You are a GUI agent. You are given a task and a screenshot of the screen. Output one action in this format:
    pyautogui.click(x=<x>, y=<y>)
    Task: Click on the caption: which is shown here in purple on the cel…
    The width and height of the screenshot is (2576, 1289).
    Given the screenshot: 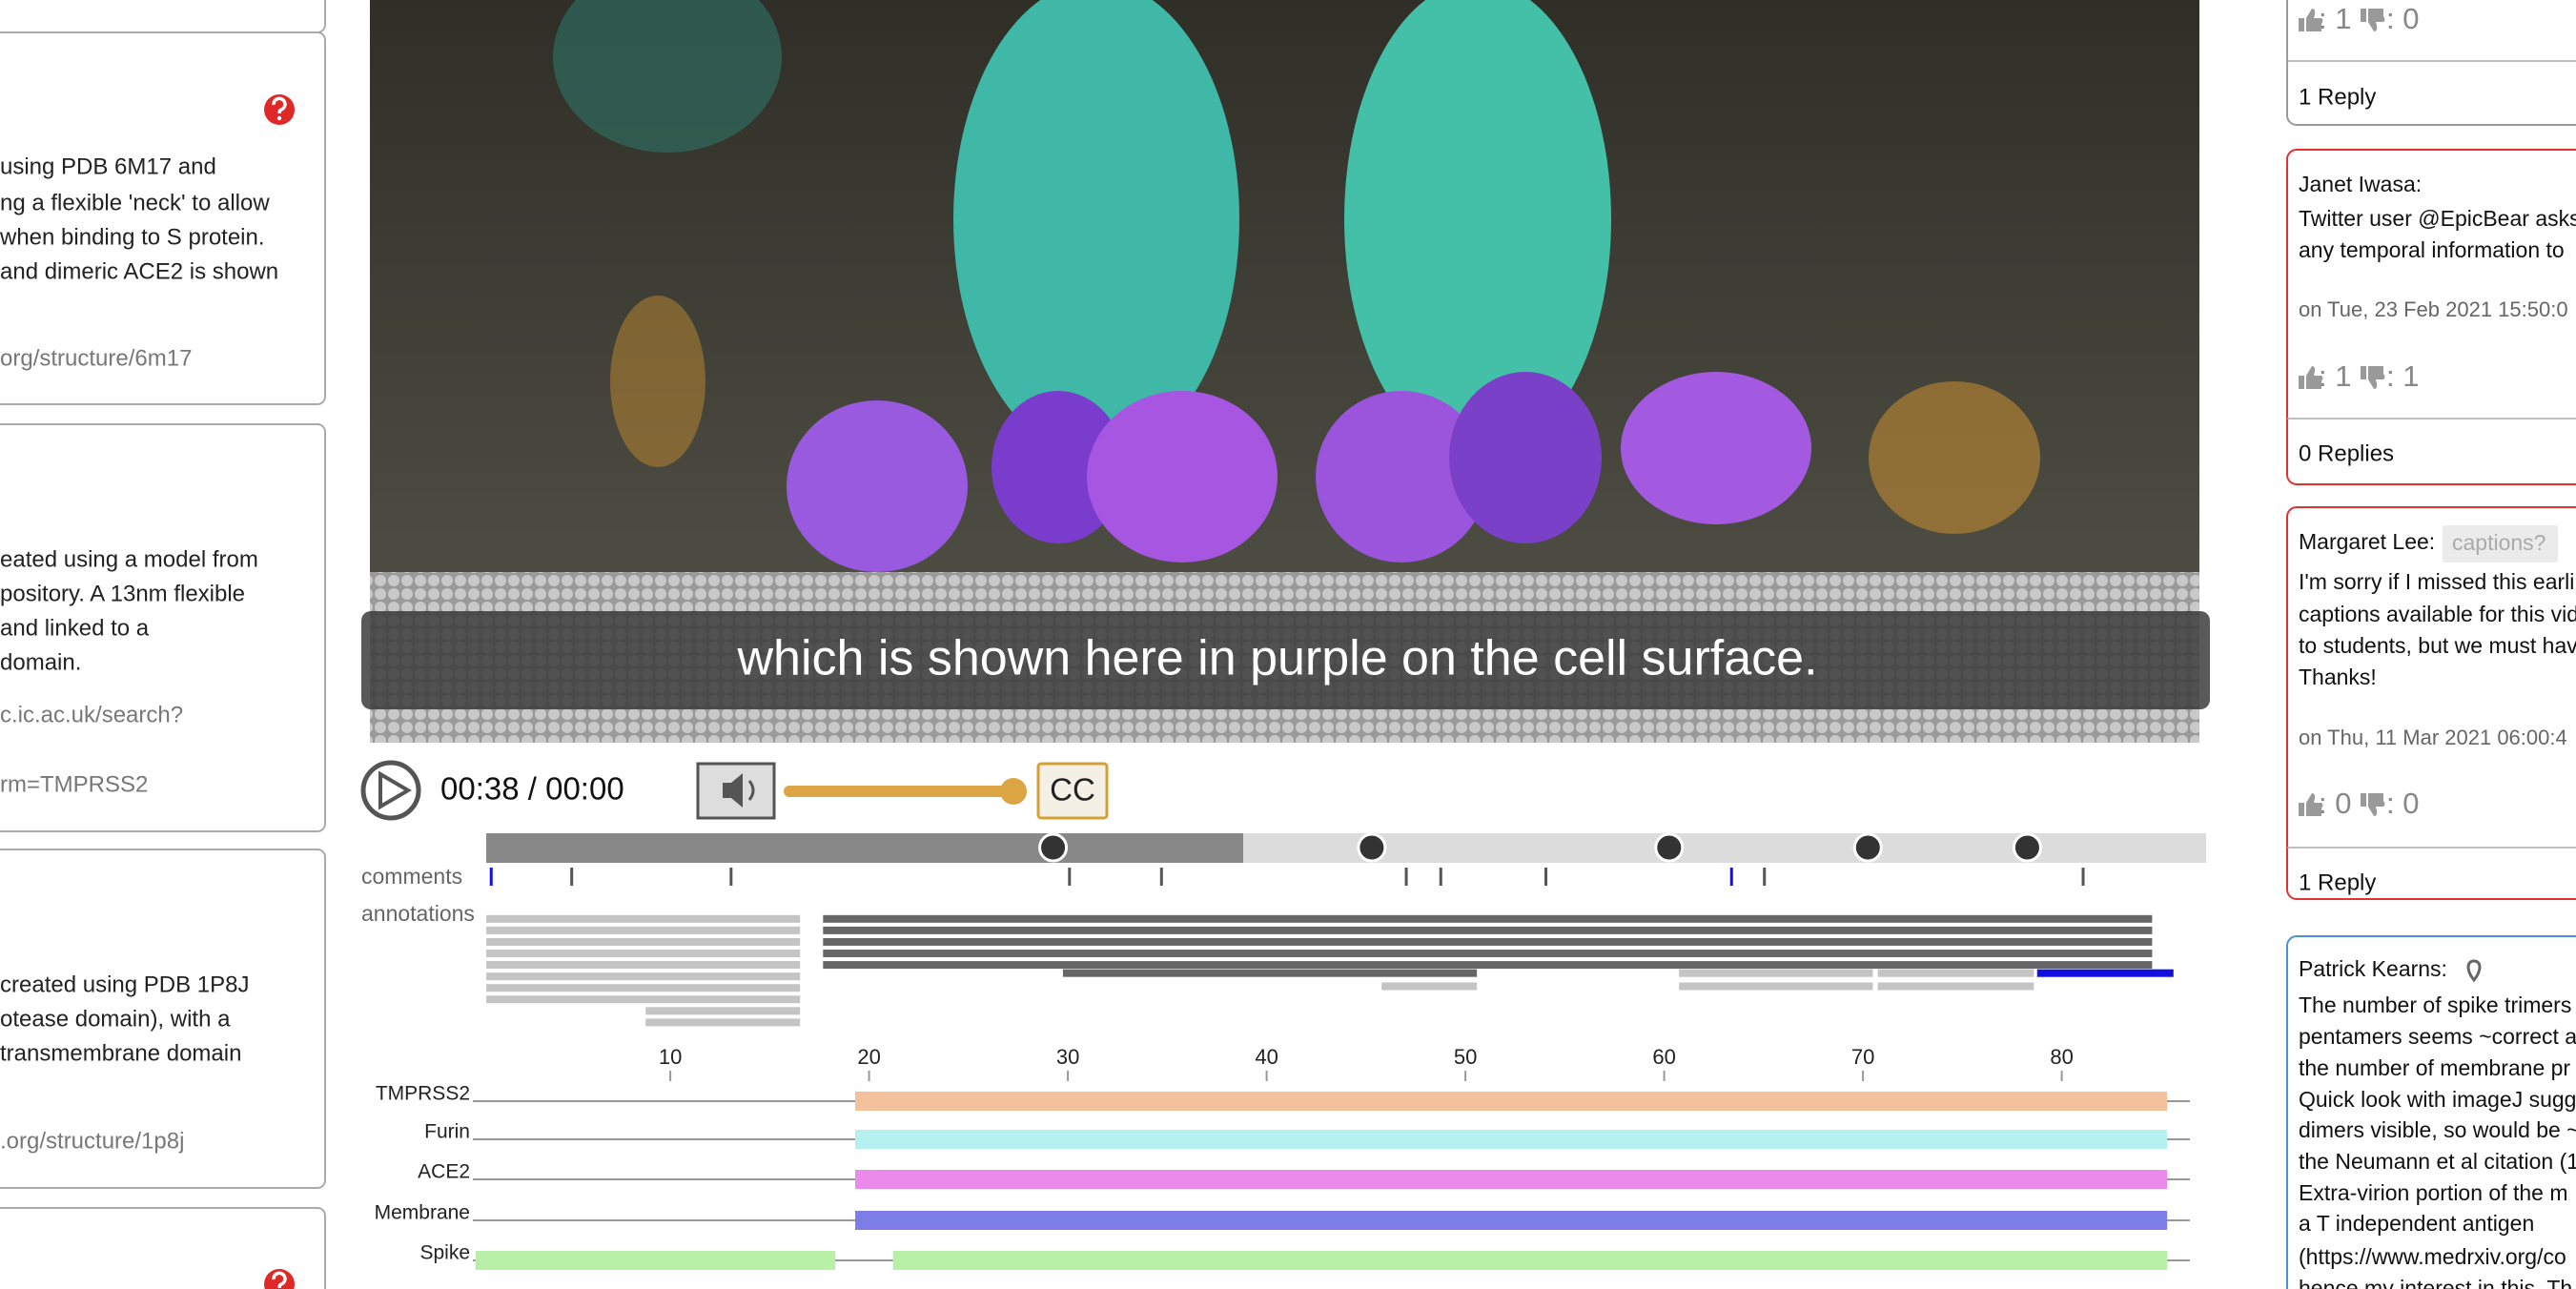 What is the action you would take?
    pyautogui.click(x=1277, y=658)
    